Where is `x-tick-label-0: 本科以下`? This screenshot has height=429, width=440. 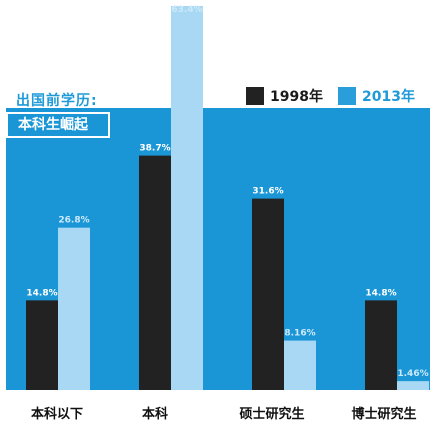
x-tick-label-0: 本科以下 is located at coordinates (57, 414).